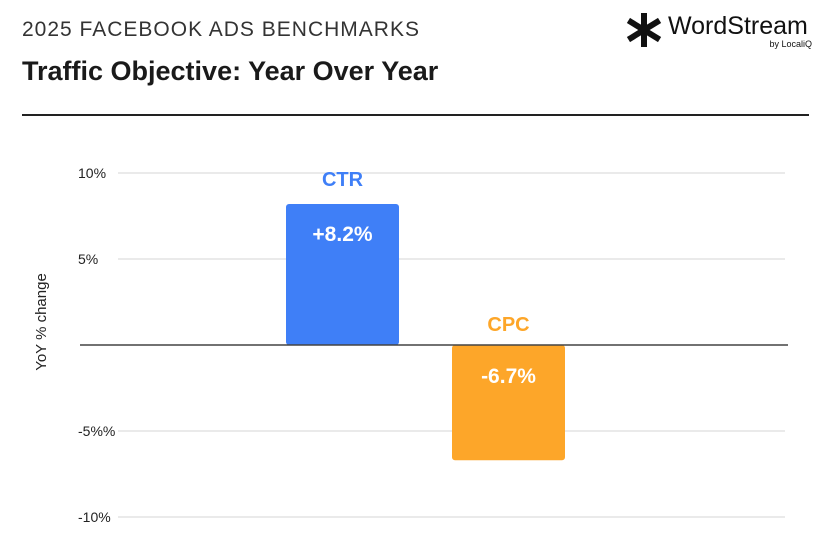 The image size is (837, 541). What do you see at coordinates (342, 274) in the screenshot?
I see `bar-ctr` at bounding box center [342, 274].